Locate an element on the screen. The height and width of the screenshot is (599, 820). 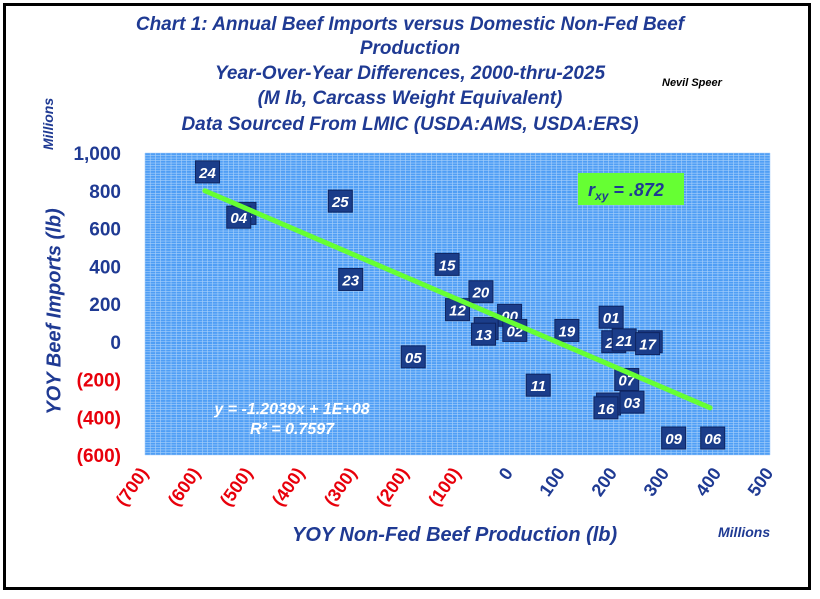
data-point-label: 11 is located at coordinates (538, 386).